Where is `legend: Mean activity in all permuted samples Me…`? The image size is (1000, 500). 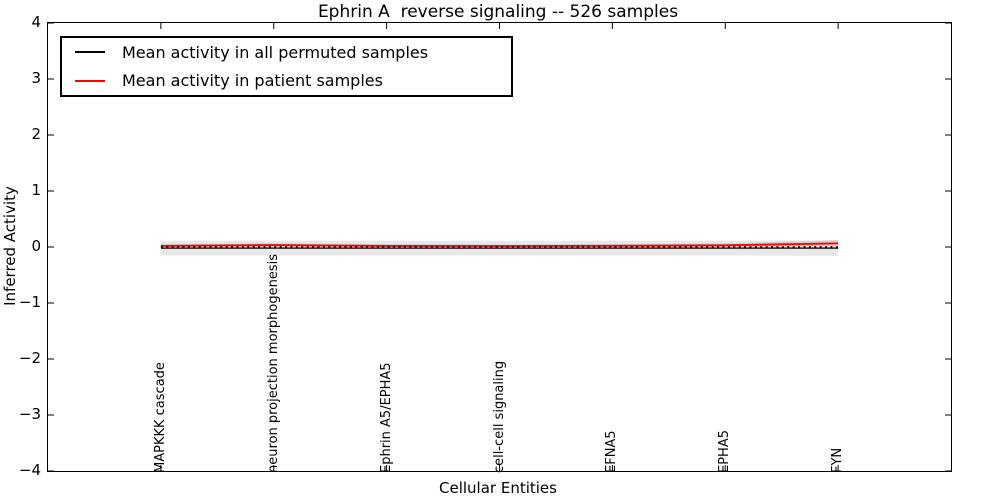
legend: Mean activity in all permuted samples Me… is located at coordinates (286, 66).